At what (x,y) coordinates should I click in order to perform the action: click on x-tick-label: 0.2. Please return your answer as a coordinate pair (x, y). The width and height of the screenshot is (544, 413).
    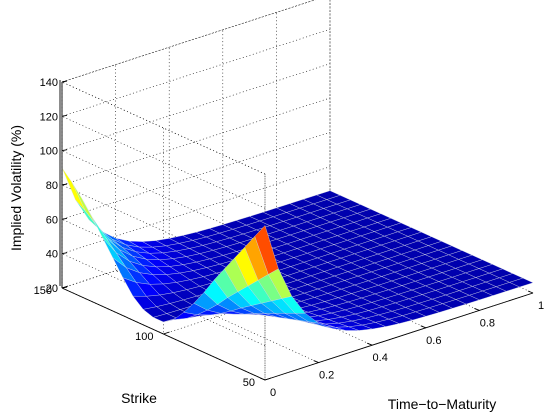
    Looking at the image, I should click on (326, 376).